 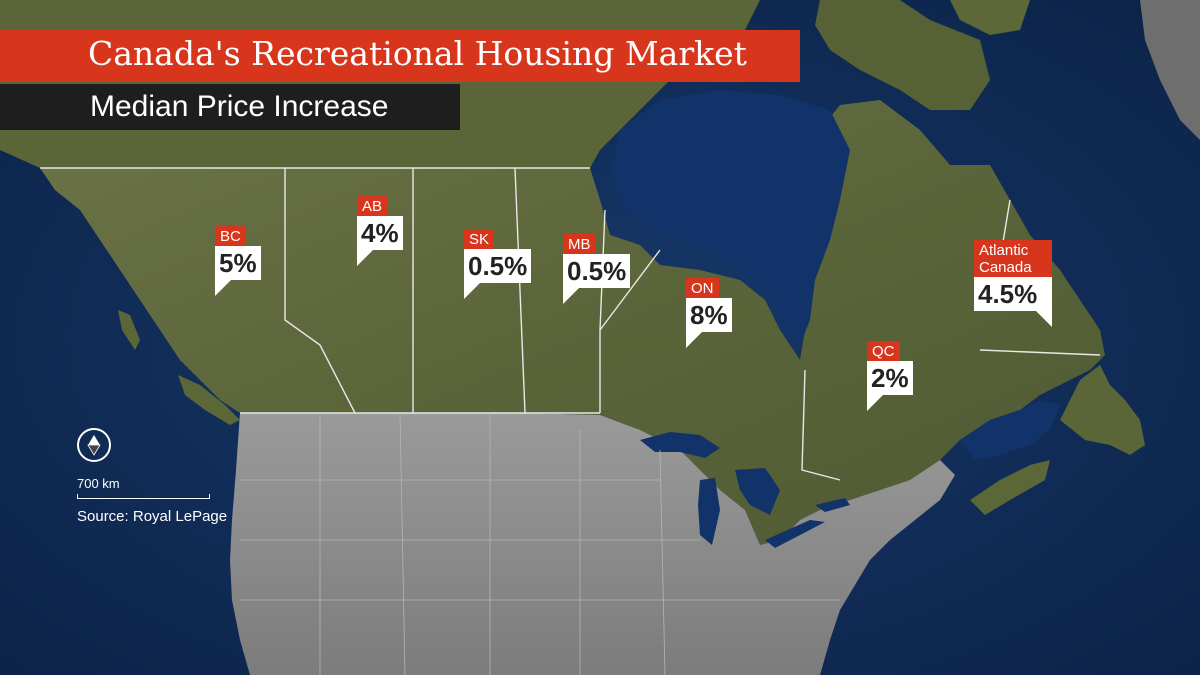 I want to click on marker-bc: BC 5%, so click(x=238, y=261).